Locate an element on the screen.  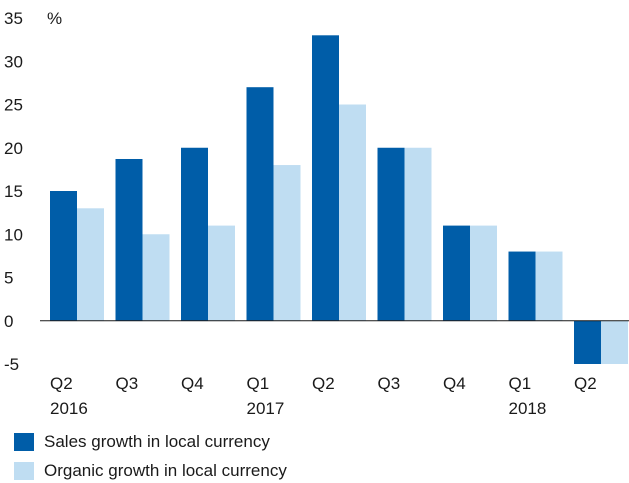
y-tick-label: 15 is located at coordinates (13, 191).